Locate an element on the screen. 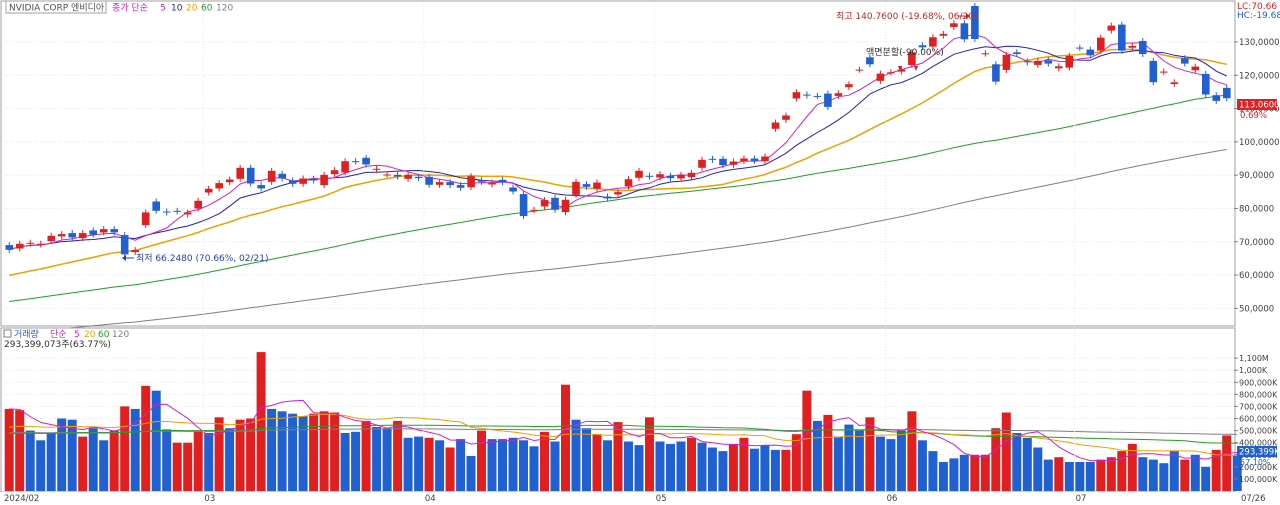  x-axis-label: 03 is located at coordinates (209, 499).